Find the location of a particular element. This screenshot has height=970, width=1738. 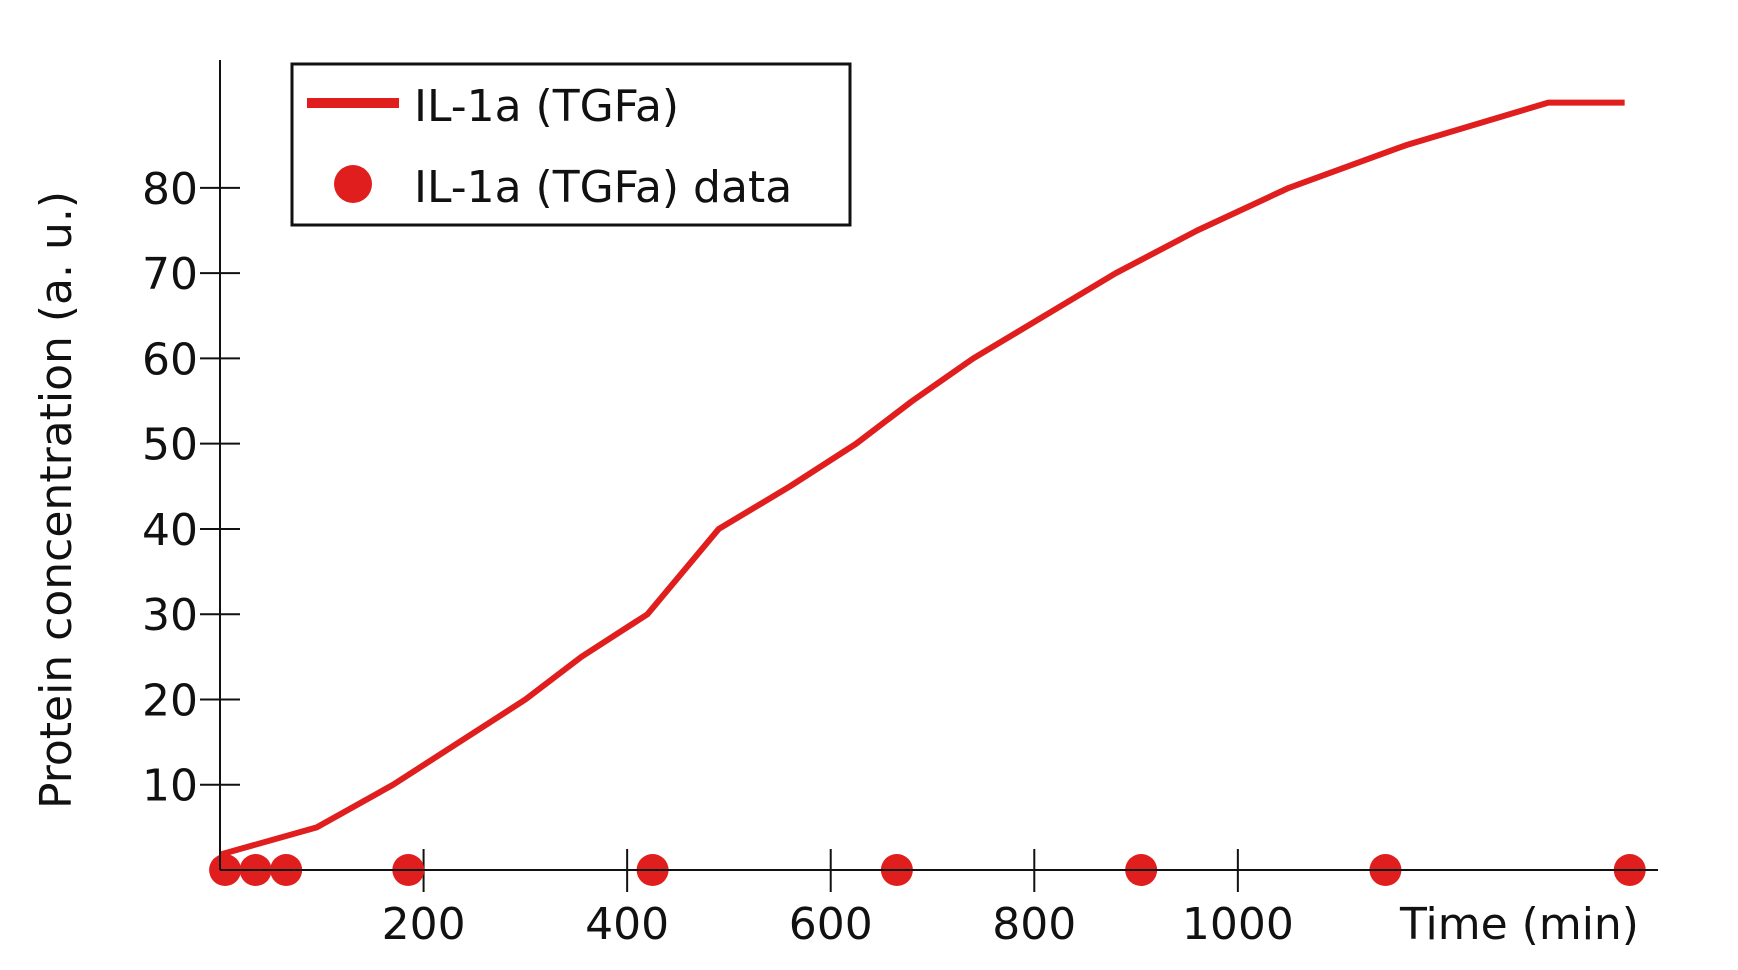

y-tick-label: 70 is located at coordinates (170, 274).